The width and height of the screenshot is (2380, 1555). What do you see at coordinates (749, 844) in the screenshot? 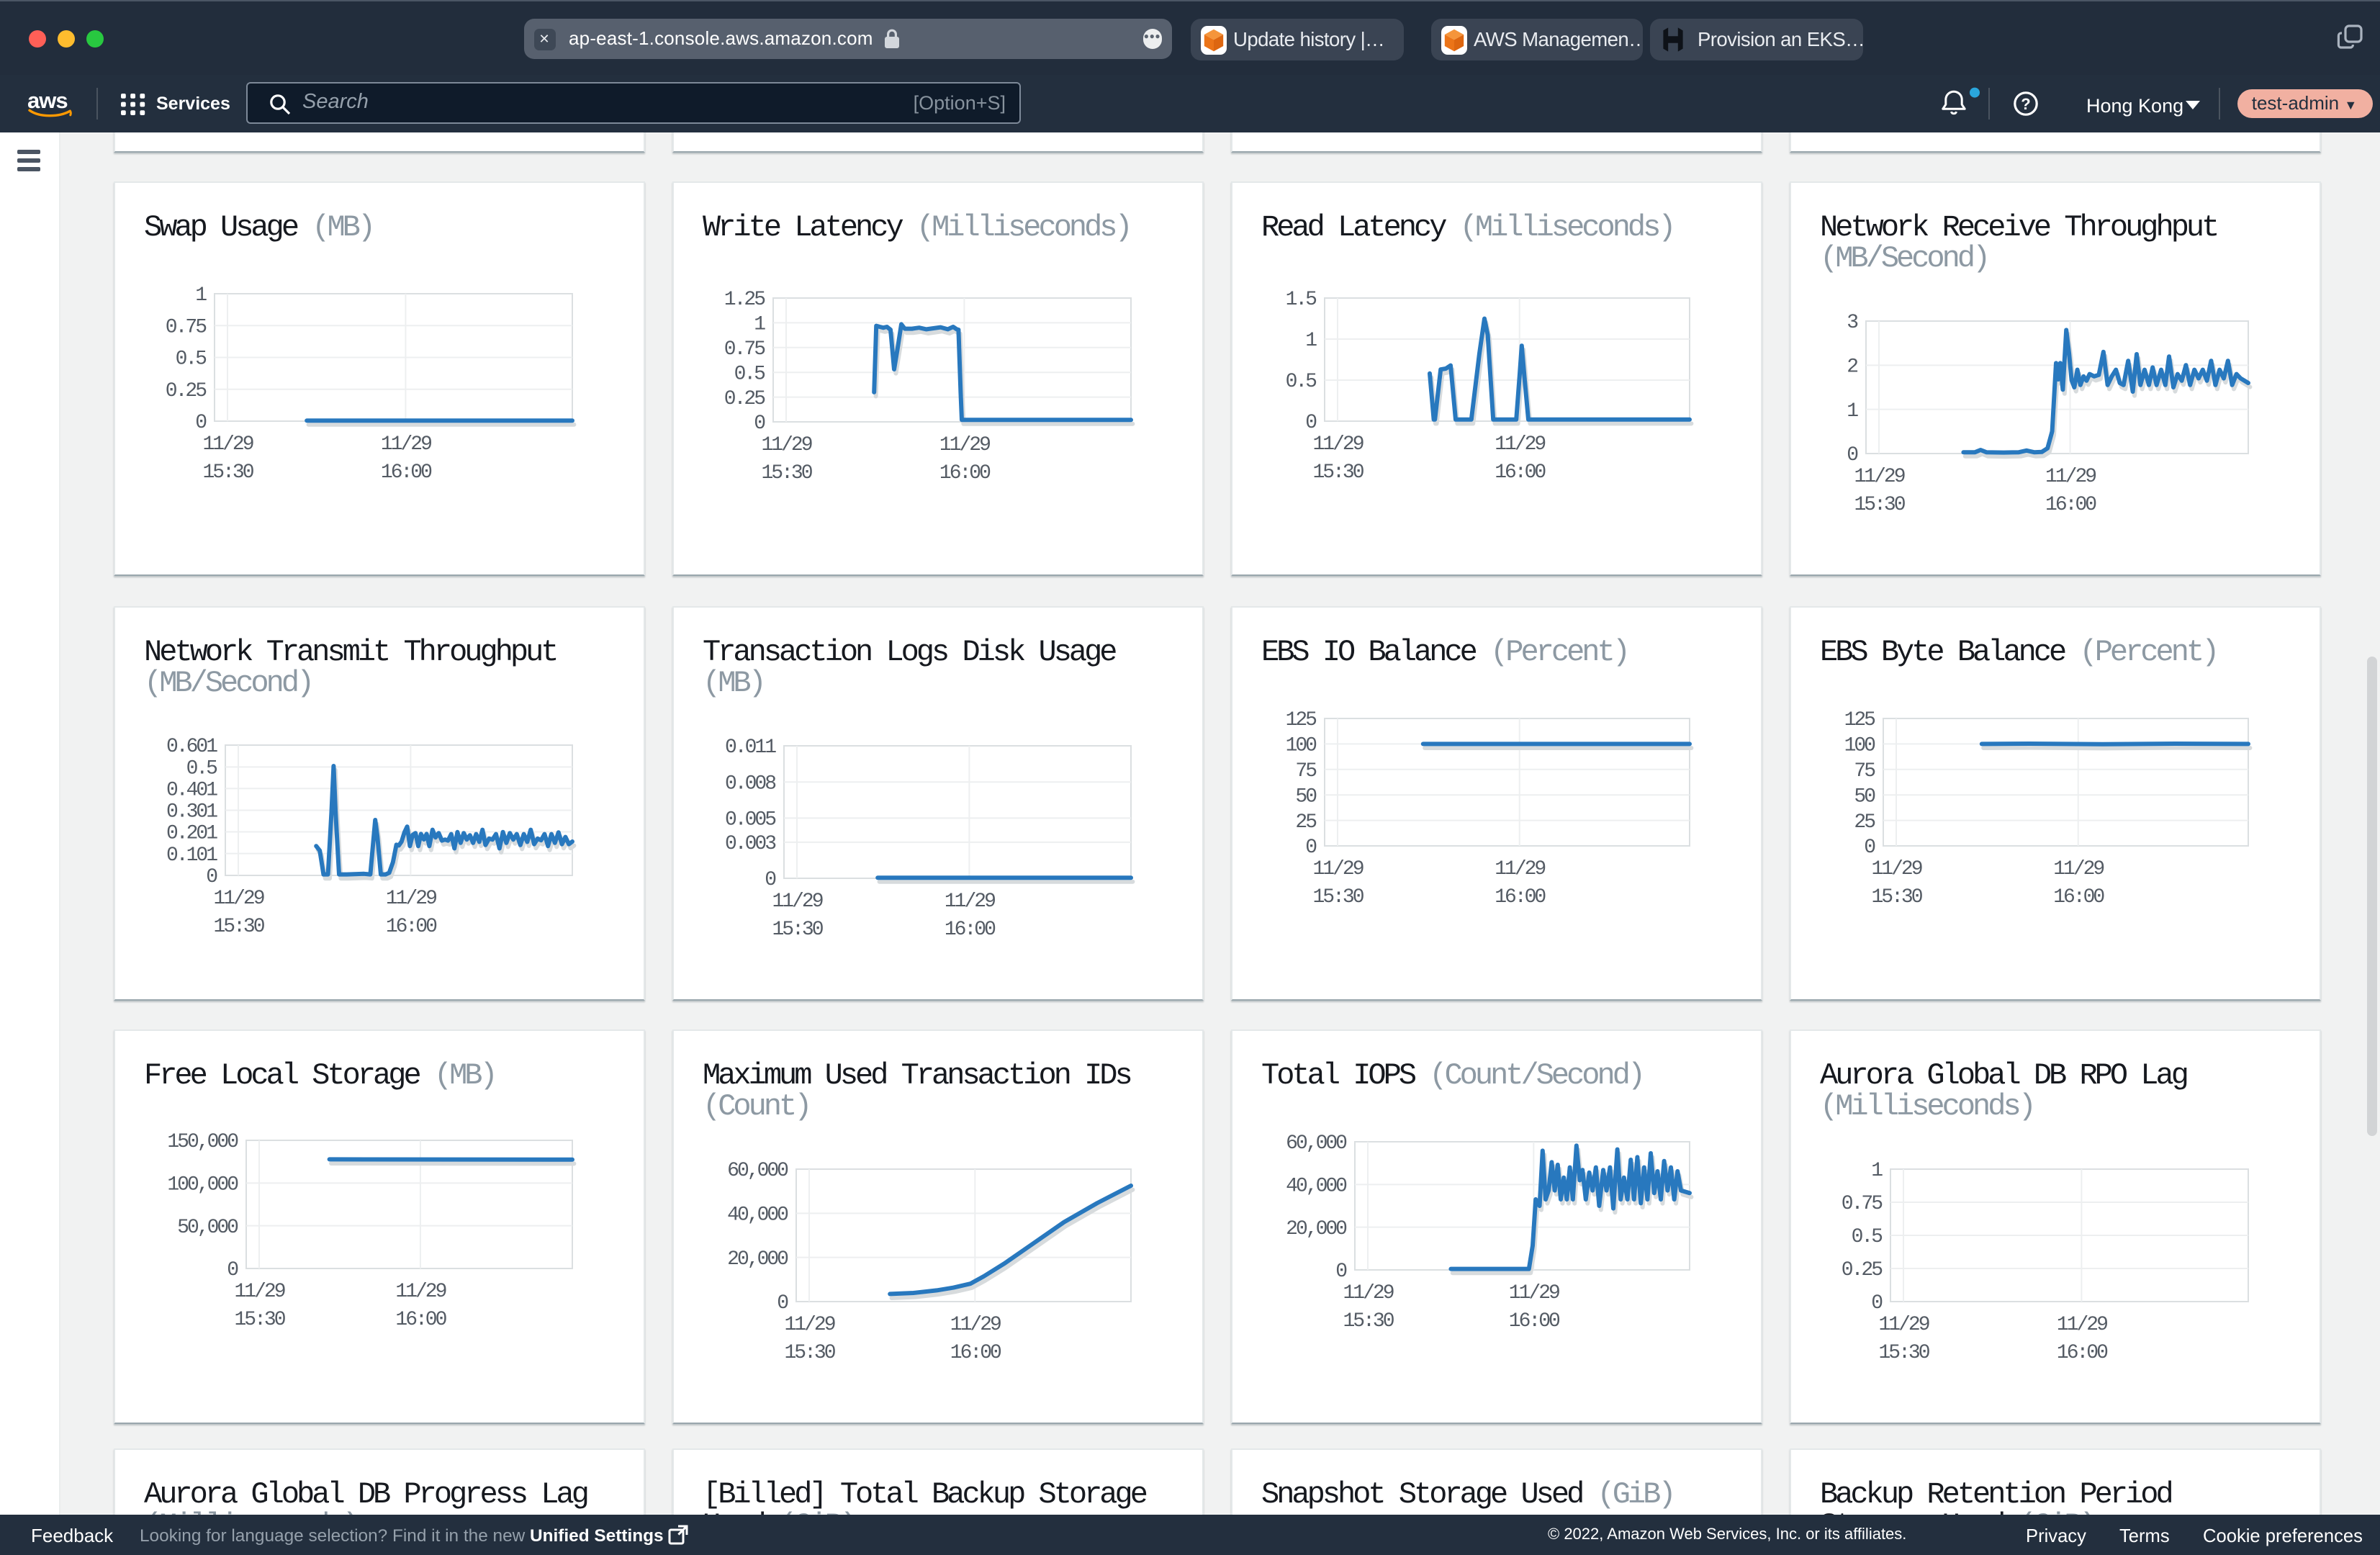
I see `svg-text: 0.003` at bounding box center [749, 844].